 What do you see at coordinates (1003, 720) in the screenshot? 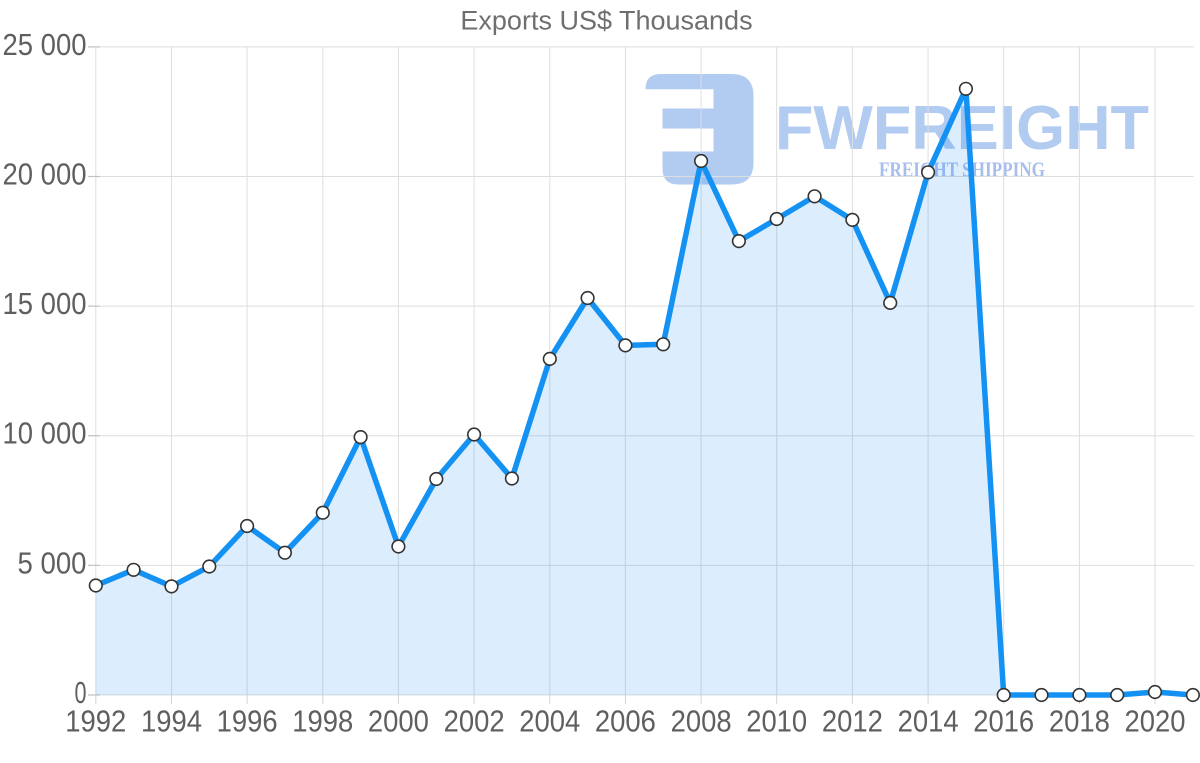
I see `svg-text: 2016` at bounding box center [1003, 720].